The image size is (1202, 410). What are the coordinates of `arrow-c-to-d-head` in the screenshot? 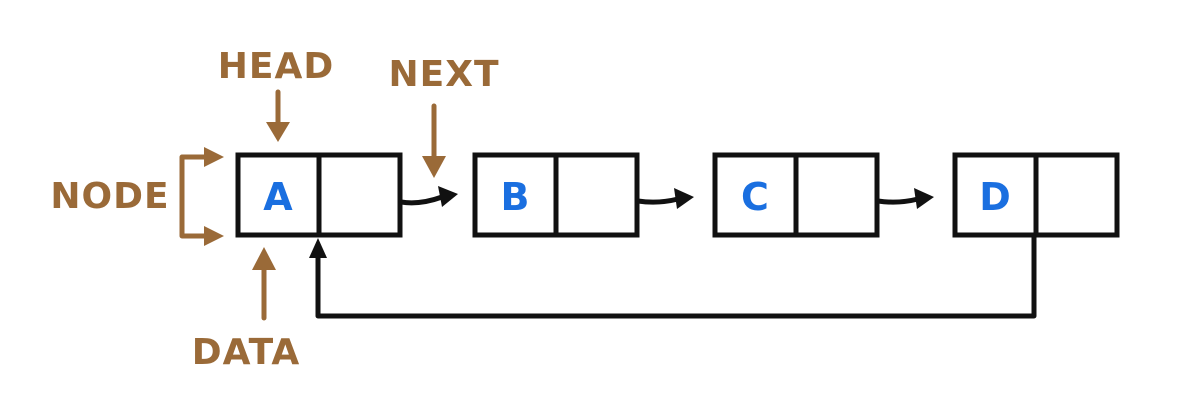 It's located at (924, 198).